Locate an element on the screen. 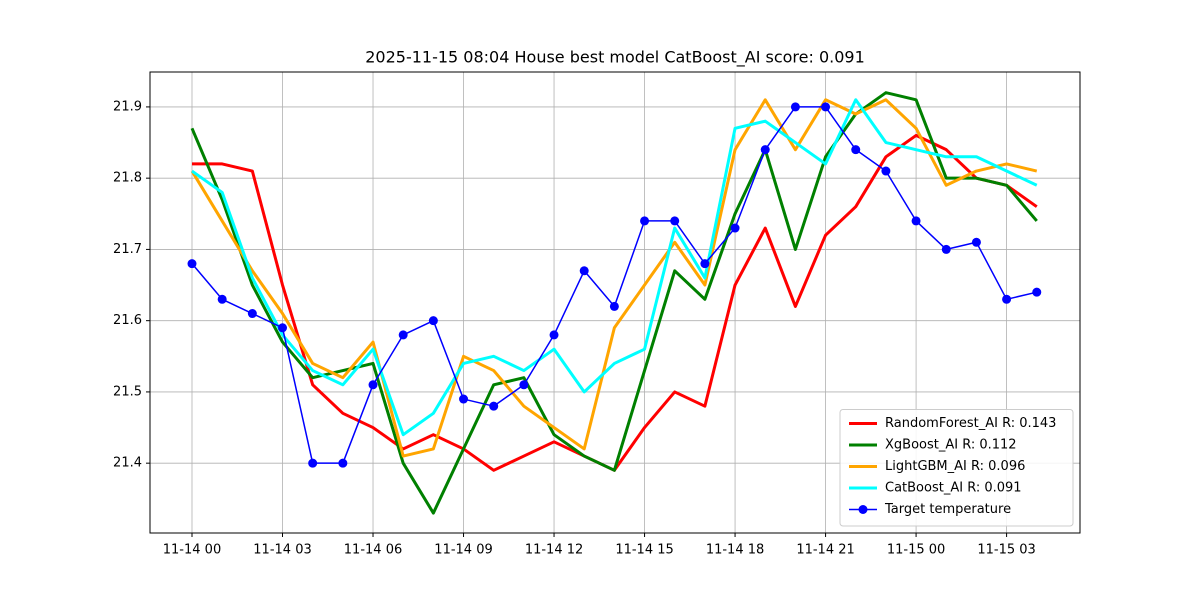 This screenshot has height=600, width=1200. y-tick-label: 21.9 is located at coordinates (127, 106).